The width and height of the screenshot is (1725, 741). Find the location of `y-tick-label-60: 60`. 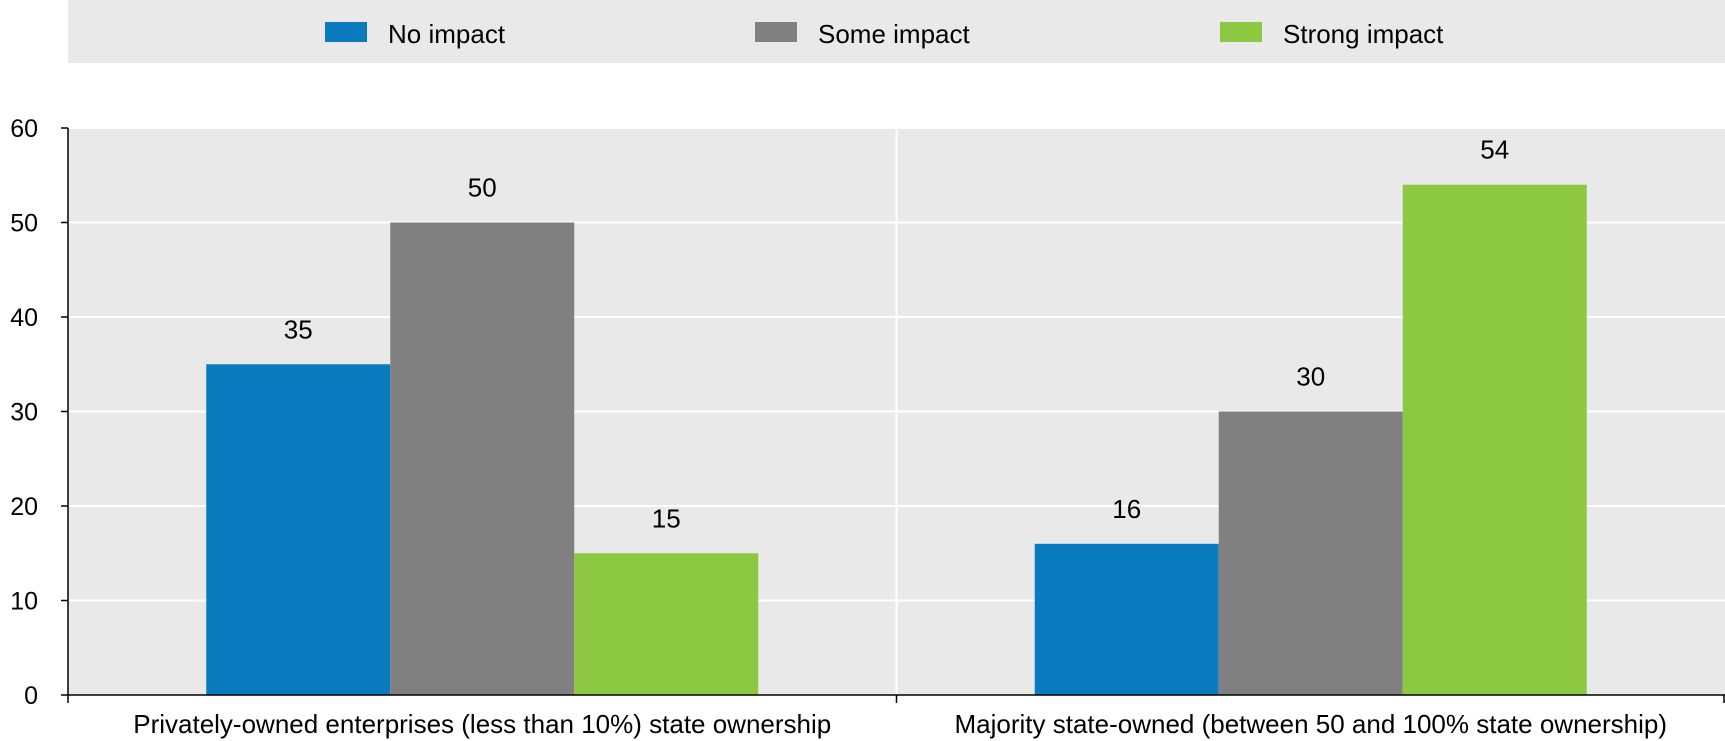

y-tick-label-60: 60 is located at coordinates (24, 129).